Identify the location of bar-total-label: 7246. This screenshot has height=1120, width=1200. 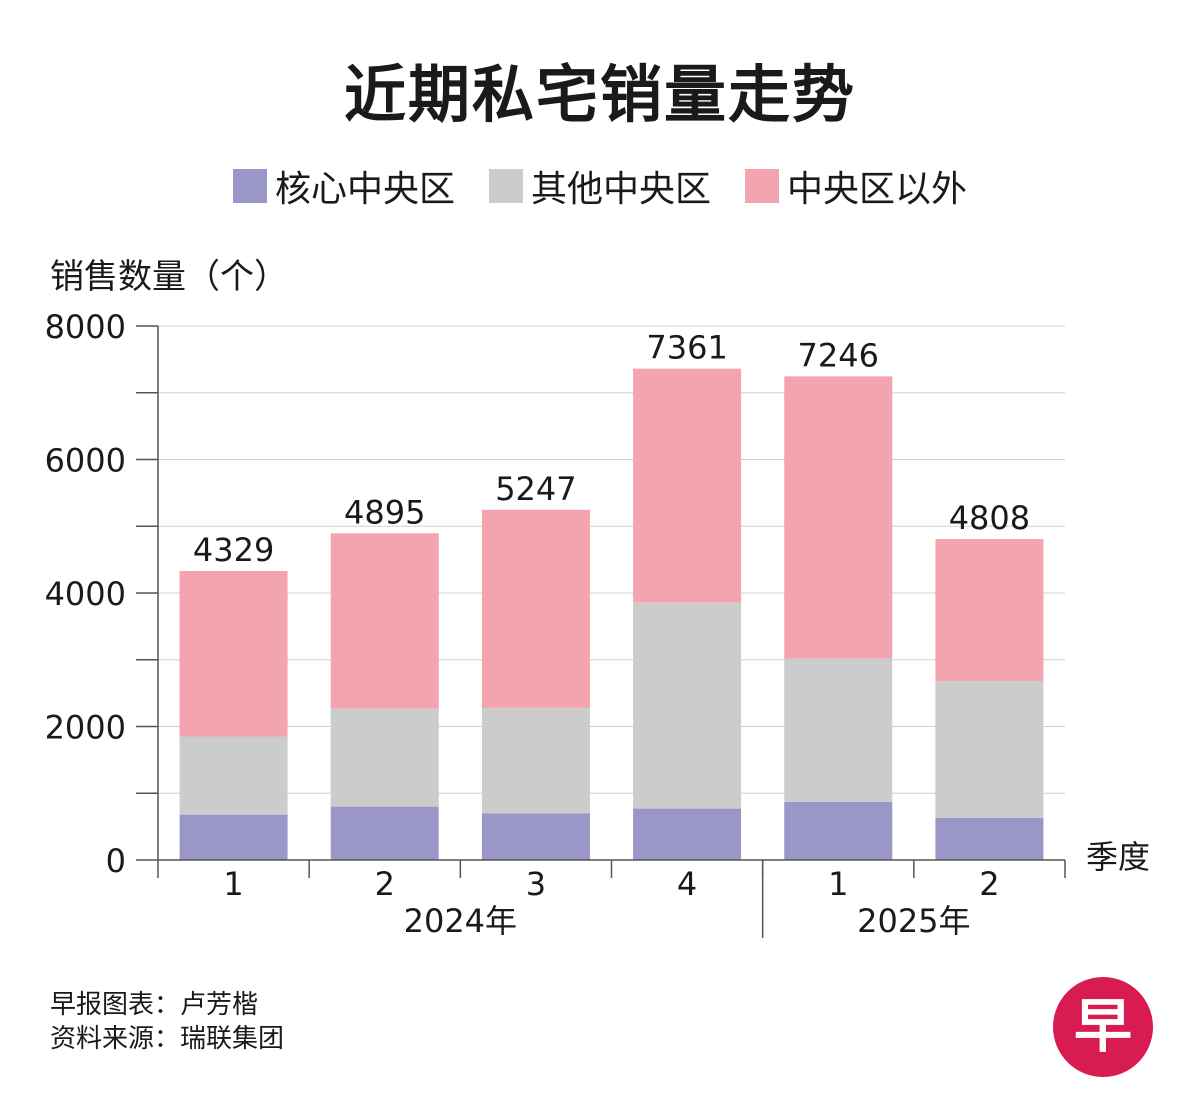
(838, 355).